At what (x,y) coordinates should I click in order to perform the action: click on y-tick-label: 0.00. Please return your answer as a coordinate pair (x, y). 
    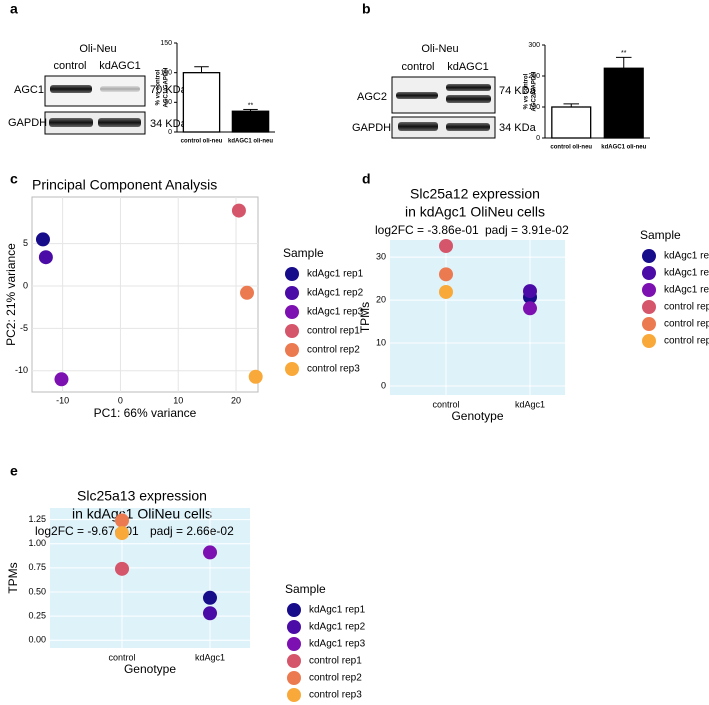
    Looking at the image, I should click on (37, 640).